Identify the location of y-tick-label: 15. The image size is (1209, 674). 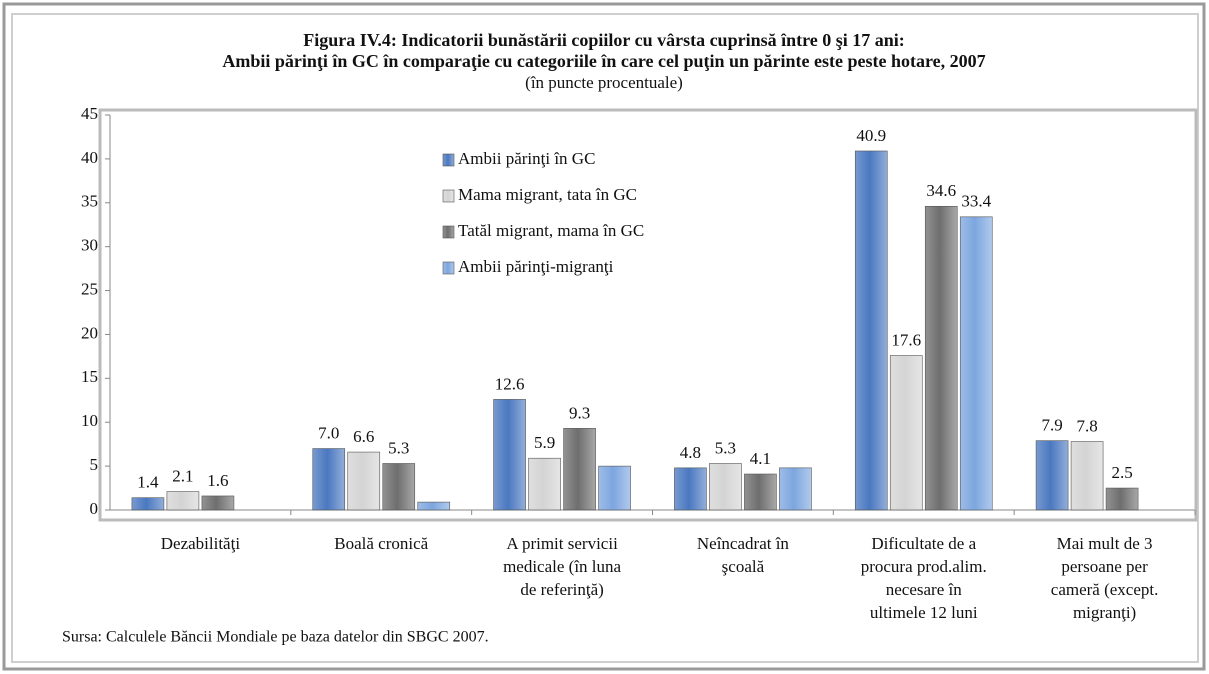
(89, 376).